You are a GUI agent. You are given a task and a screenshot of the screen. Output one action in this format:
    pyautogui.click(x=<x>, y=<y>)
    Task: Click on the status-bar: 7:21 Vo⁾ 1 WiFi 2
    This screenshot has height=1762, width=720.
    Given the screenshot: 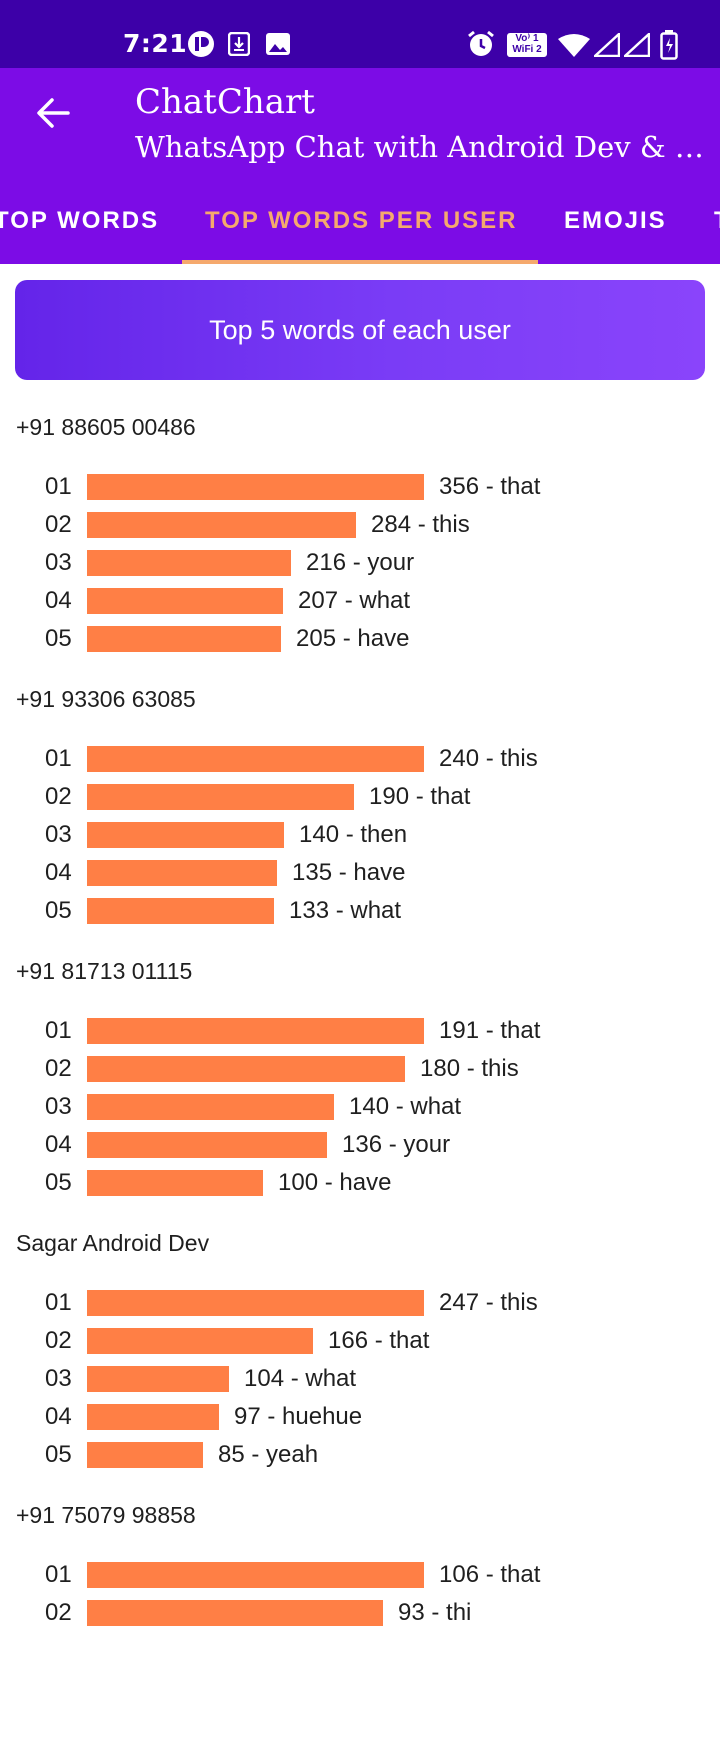 What is the action you would take?
    pyautogui.click(x=360, y=34)
    